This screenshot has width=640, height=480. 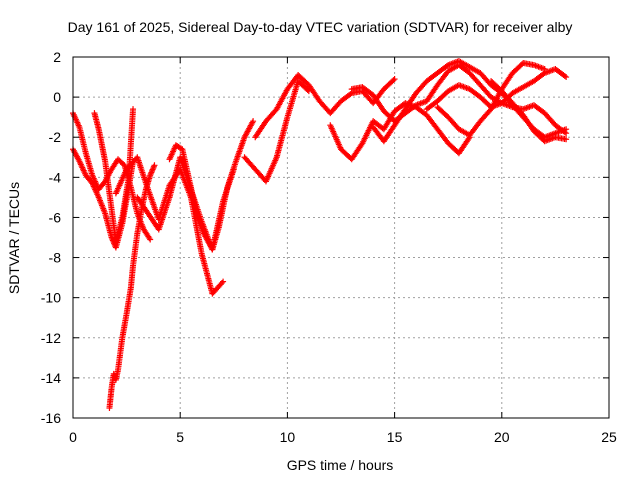 What do you see at coordinates (55, 177) in the screenshot?
I see `y-tick-label: -4` at bounding box center [55, 177].